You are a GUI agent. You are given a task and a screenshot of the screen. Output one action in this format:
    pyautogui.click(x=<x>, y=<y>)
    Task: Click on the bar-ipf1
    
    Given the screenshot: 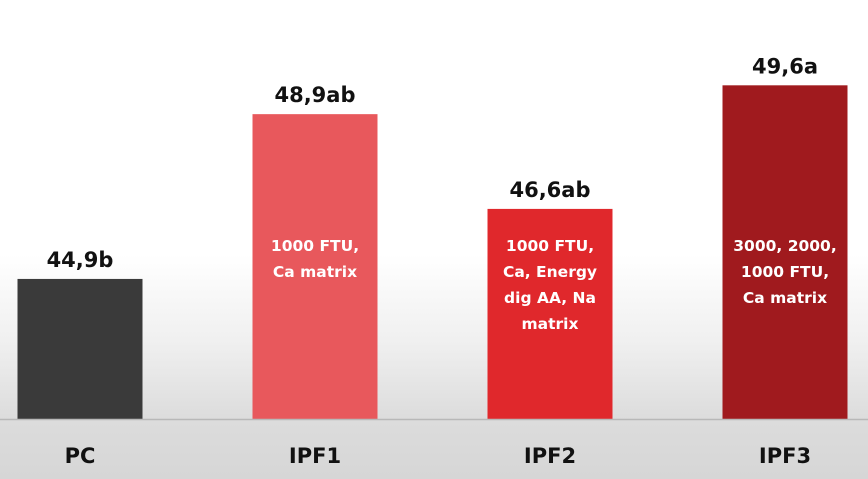 What is the action you would take?
    pyautogui.click(x=315, y=267)
    